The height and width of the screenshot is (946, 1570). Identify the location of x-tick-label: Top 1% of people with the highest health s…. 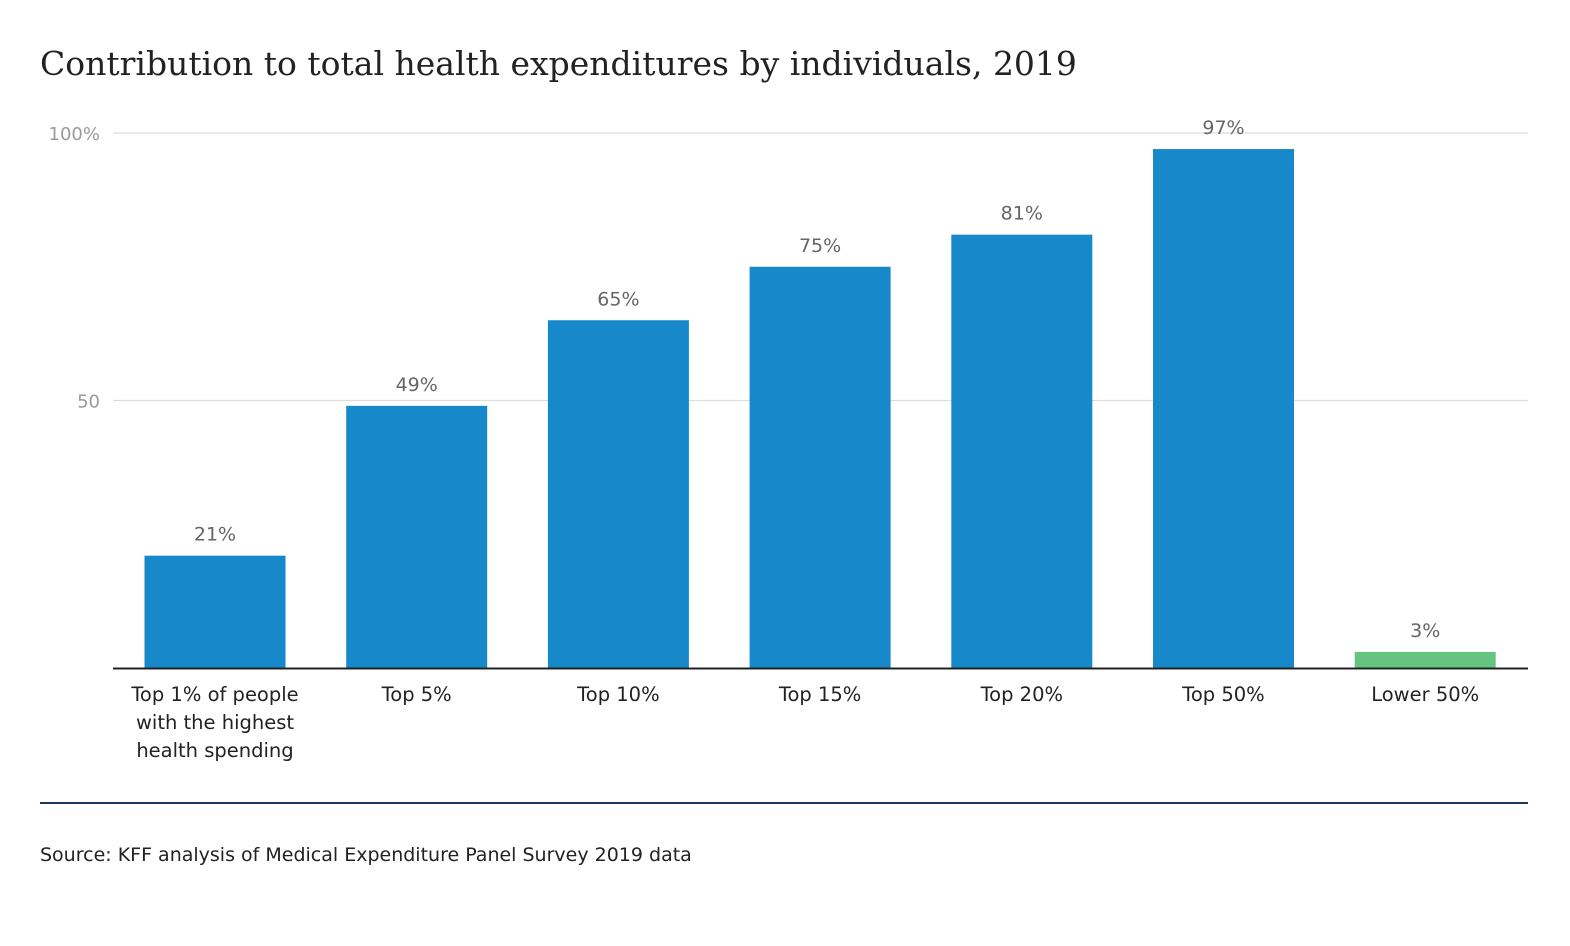
(214, 722).